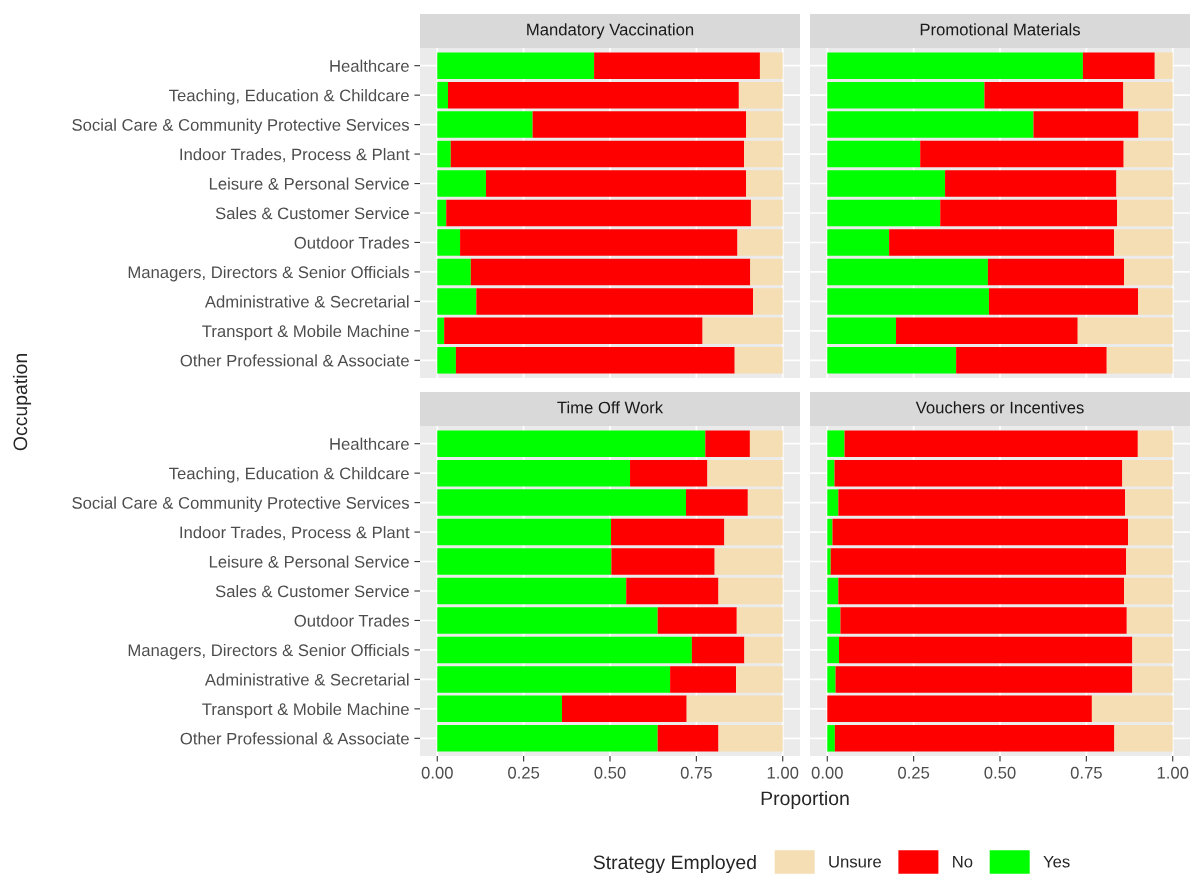 The height and width of the screenshot is (879, 1199). I want to click on y-tick-label: Leisure & Personal Service, so click(309, 183).